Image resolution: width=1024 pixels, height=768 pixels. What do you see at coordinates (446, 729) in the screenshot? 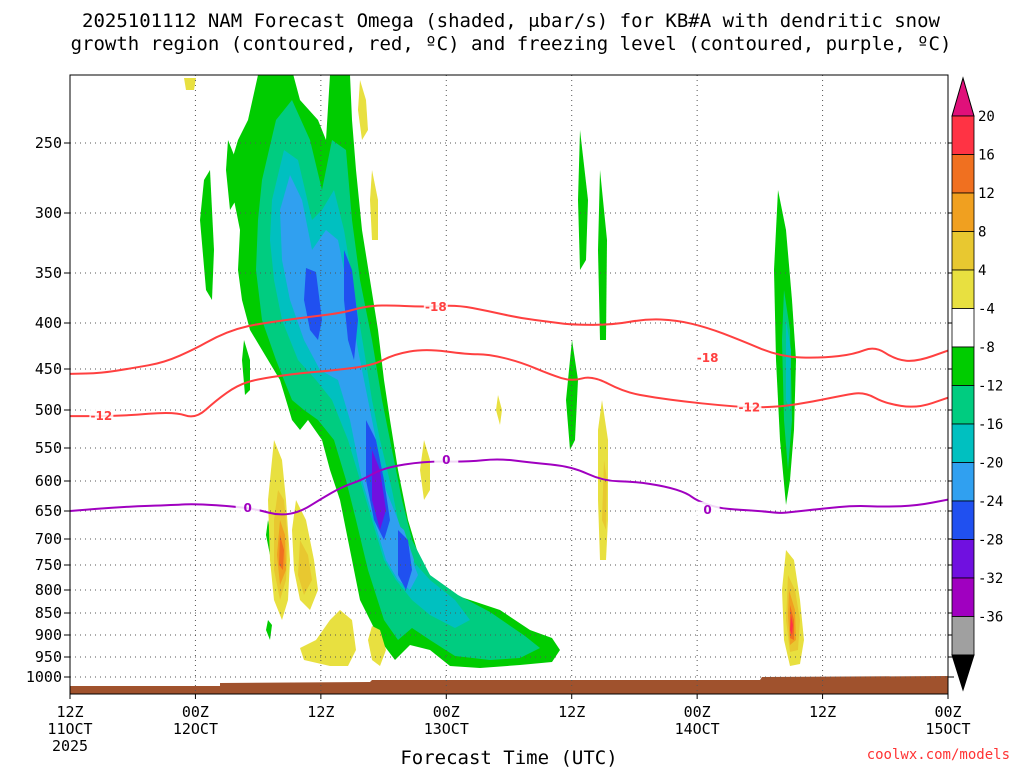
I see `x-tick-date-3: 13OCT` at bounding box center [446, 729].